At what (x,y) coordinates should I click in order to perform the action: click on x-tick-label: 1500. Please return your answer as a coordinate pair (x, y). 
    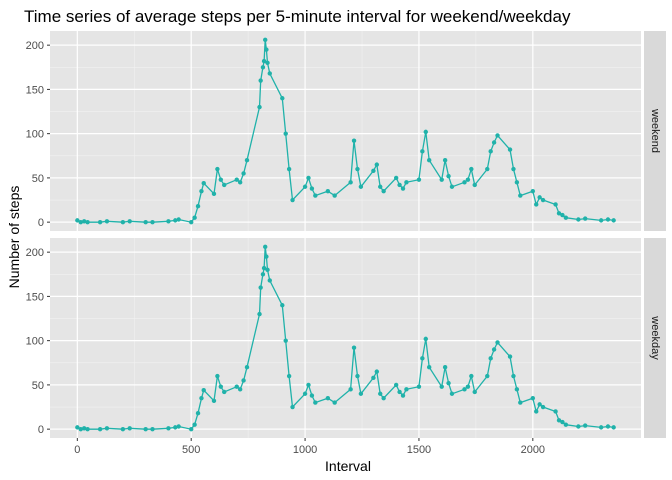
    Looking at the image, I should click on (419, 450).